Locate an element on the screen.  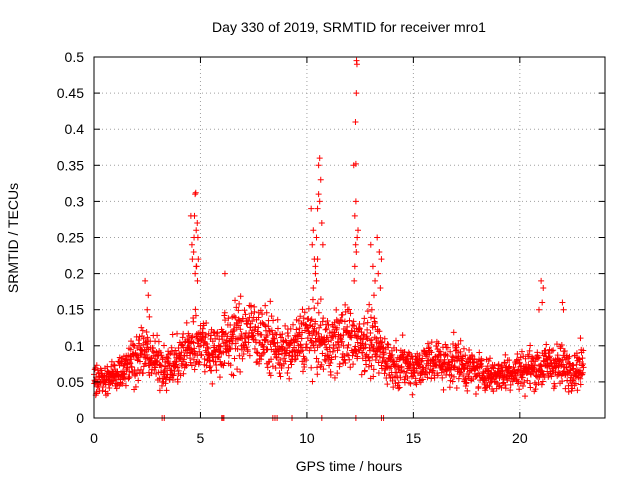
y-tick-label: 0.2 is located at coordinates (75, 274).